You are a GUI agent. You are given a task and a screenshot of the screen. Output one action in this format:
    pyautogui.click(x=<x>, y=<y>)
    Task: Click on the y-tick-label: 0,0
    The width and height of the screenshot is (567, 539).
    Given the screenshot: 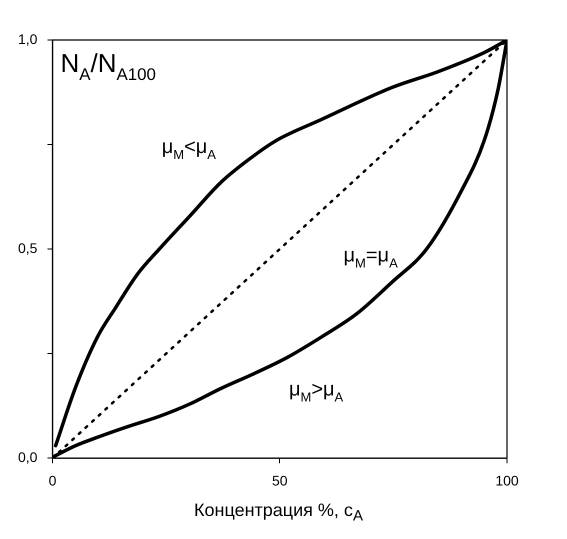 What is the action you would take?
    pyautogui.click(x=28, y=457)
    